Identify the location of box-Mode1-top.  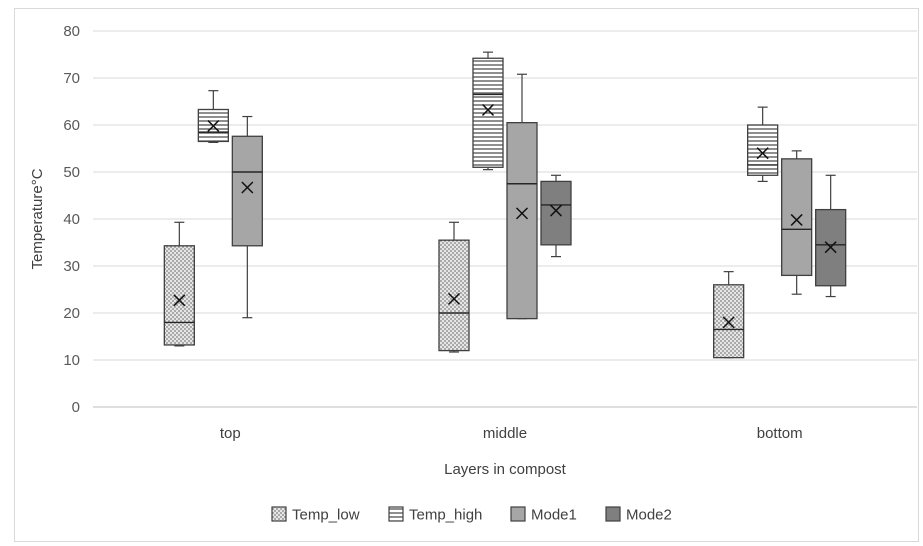
(247, 217).